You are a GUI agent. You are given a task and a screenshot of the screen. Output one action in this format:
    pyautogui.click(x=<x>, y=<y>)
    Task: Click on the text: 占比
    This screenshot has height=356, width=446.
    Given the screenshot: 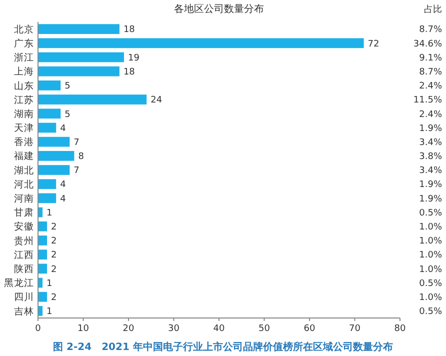 What is the action you would take?
    pyautogui.click(x=433, y=9)
    